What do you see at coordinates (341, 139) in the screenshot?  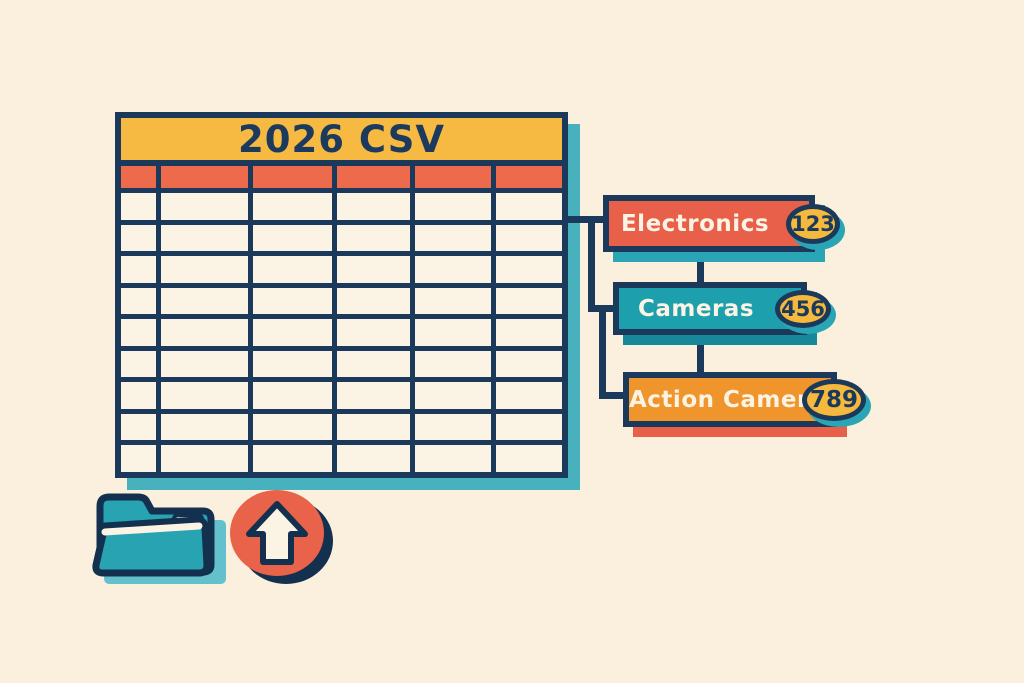 I see `spreadsheet-title: 2026 CSV` at bounding box center [341, 139].